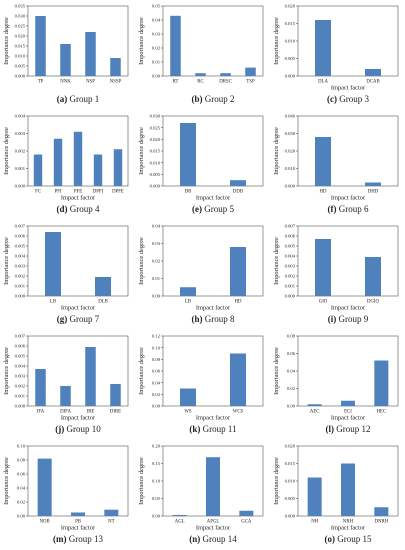  I want to click on y-tick-label: 0.000, so click(290, 516).